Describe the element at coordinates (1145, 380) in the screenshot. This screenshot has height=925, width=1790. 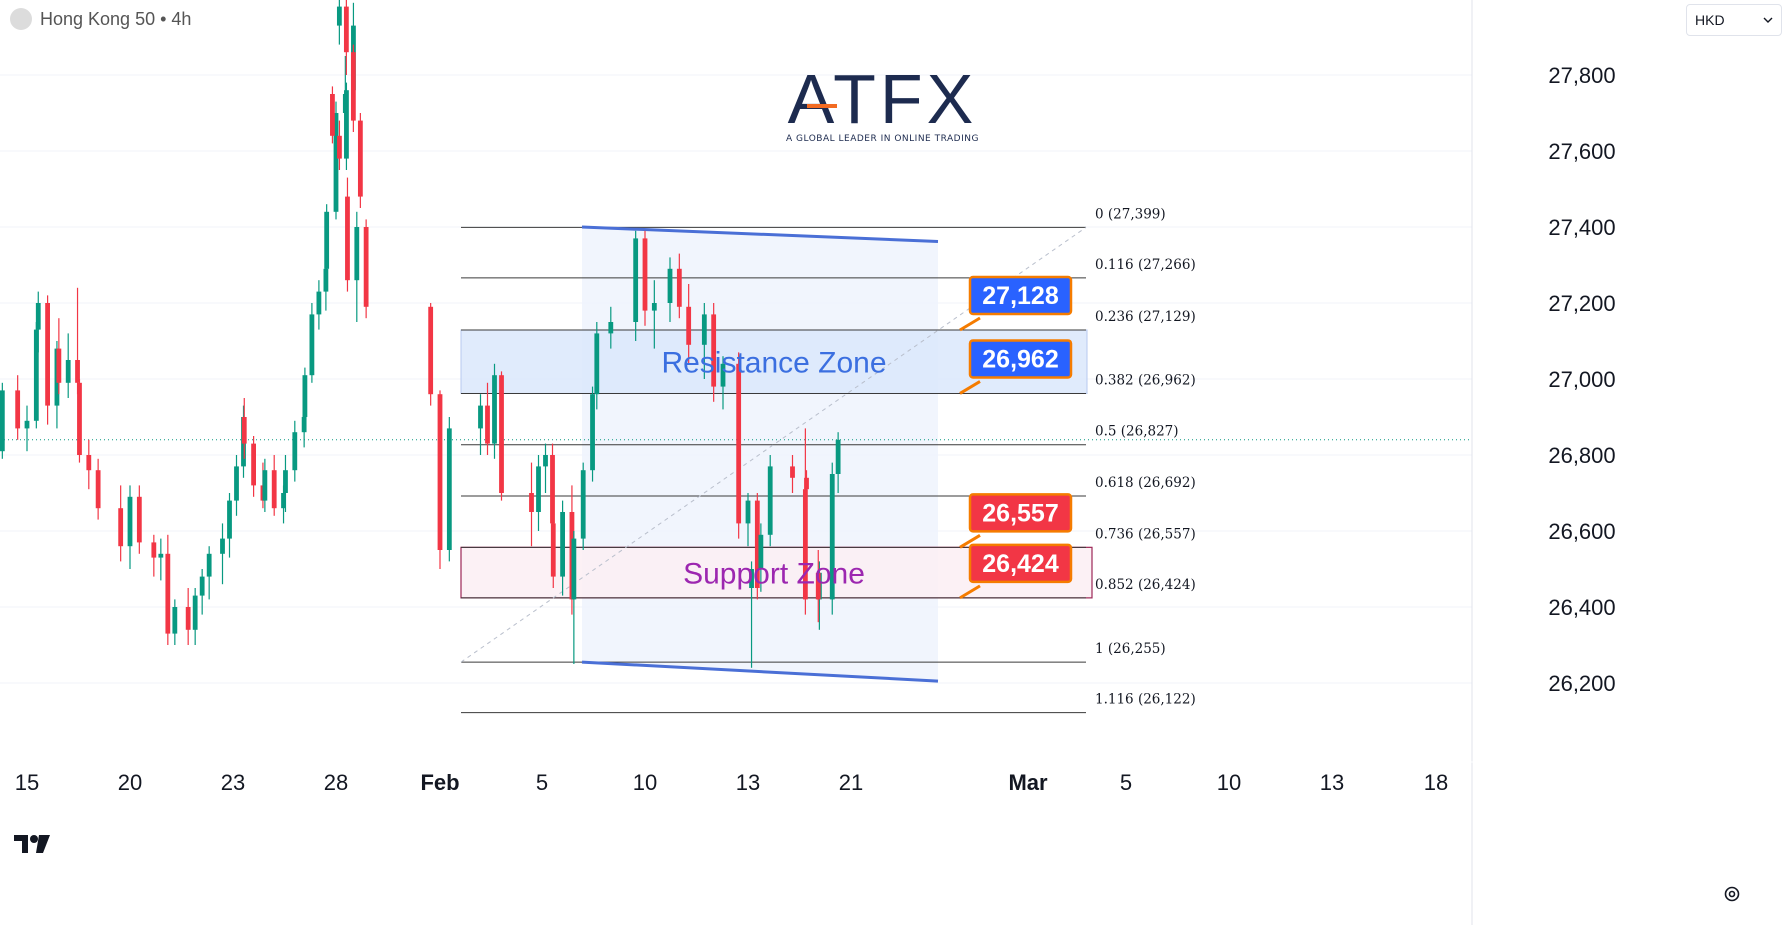
I see `fib-label: 0.382 (26,962)` at that location.